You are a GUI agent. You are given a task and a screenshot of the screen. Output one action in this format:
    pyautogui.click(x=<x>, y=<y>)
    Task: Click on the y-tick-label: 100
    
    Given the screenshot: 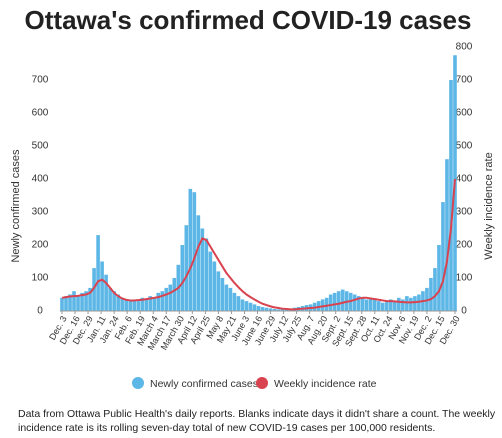 What is the action you would take?
    pyautogui.click(x=40, y=278)
    